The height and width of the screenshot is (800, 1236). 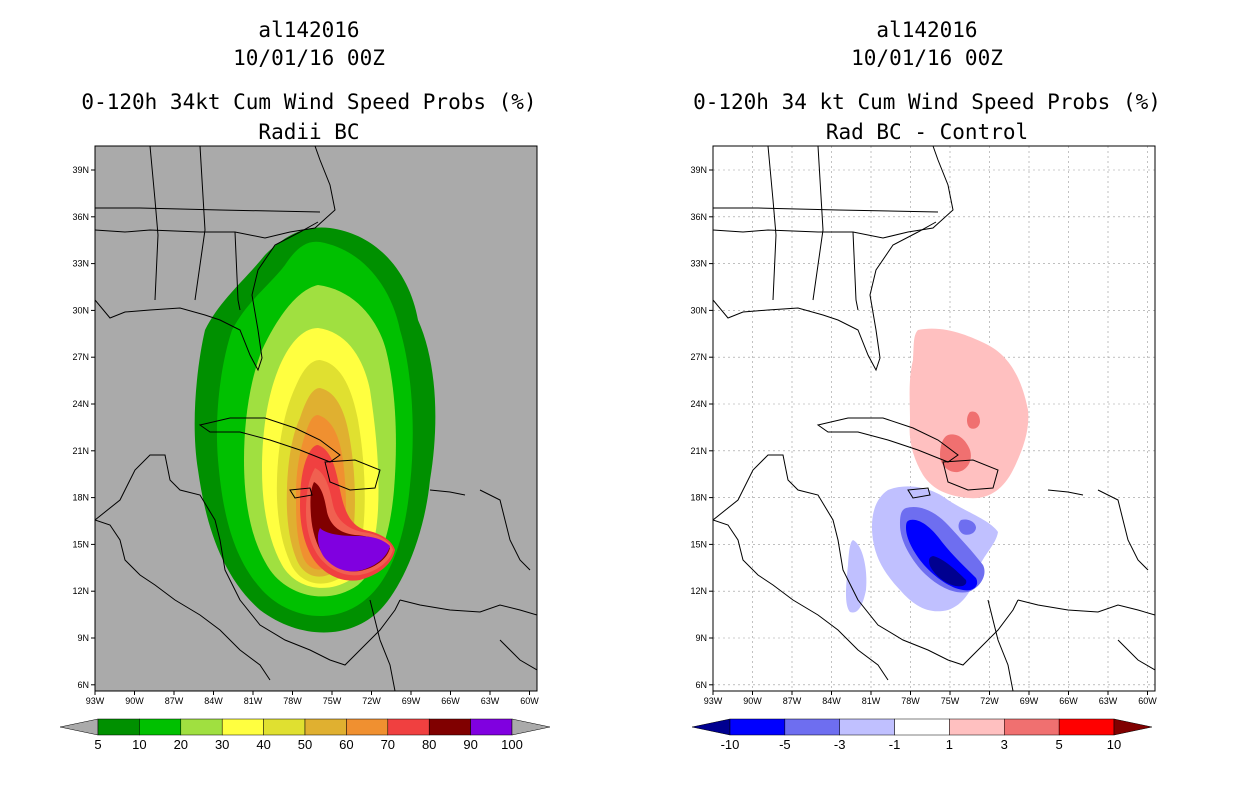 What do you see at coordinates (346, 744) in the screenshot?
I see `colorbar-label: 60` at bounding box center [346, 744].